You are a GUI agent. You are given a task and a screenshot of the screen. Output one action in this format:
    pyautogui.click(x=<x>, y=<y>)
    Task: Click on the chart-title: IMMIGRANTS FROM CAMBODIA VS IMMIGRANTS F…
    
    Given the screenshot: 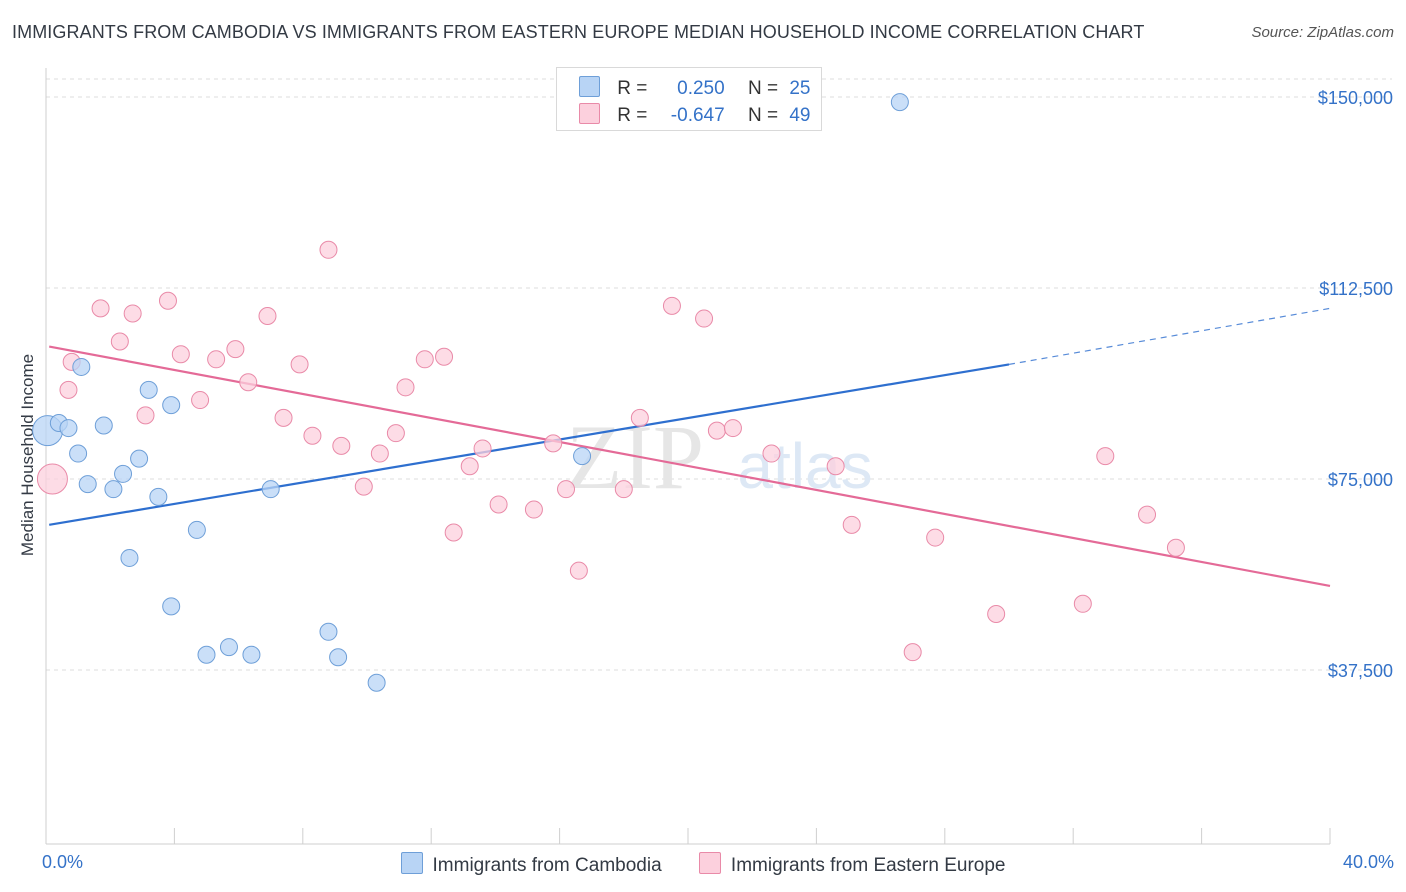 What is the action you would take?
    pyautogui.click(x=578, y=32)
    